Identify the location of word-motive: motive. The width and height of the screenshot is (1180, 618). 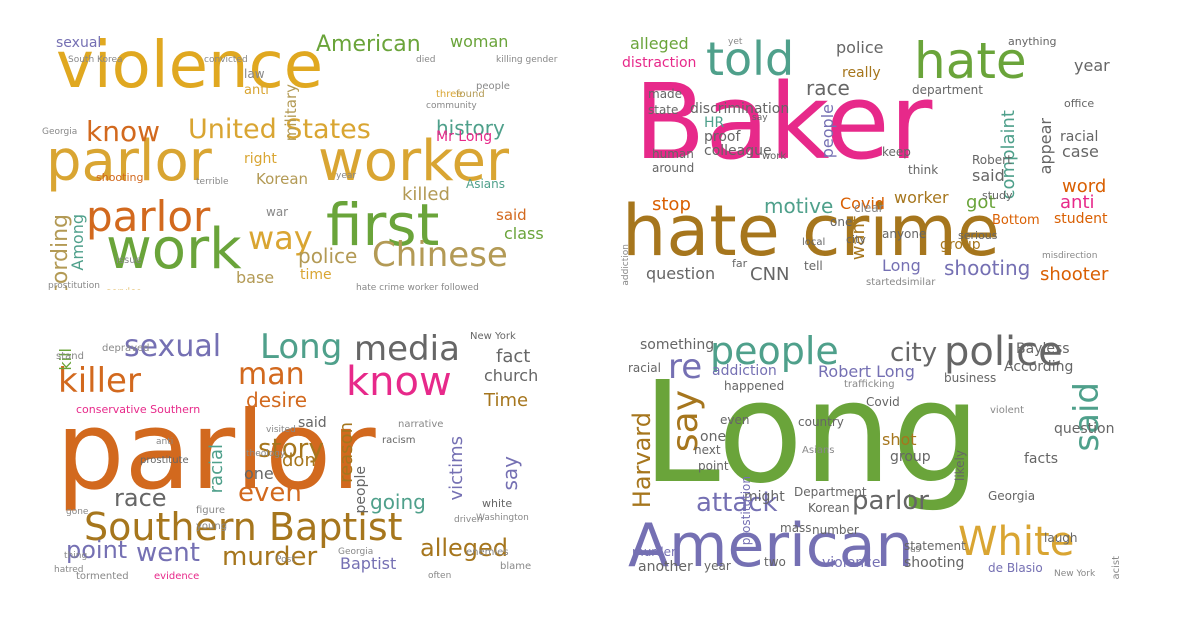
(799, 206).